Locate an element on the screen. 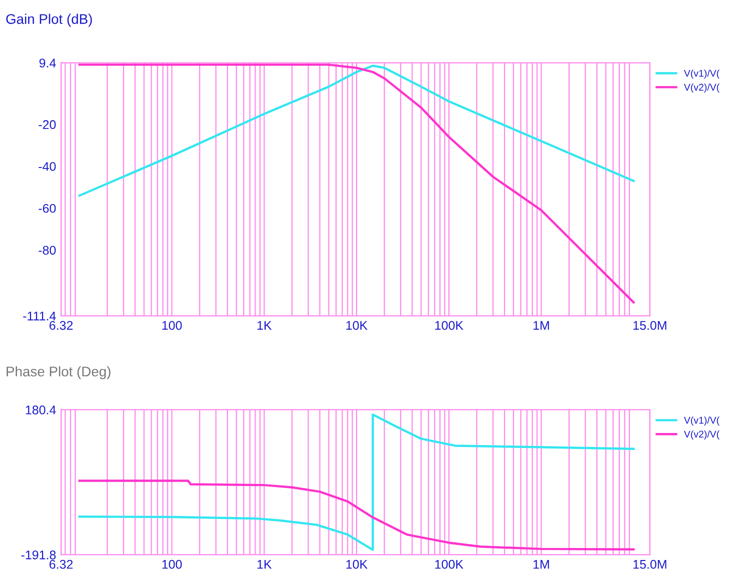 This screenshot has height=587, width=736. y-tick-label: -111.4 is located at coordinates (39, 316).